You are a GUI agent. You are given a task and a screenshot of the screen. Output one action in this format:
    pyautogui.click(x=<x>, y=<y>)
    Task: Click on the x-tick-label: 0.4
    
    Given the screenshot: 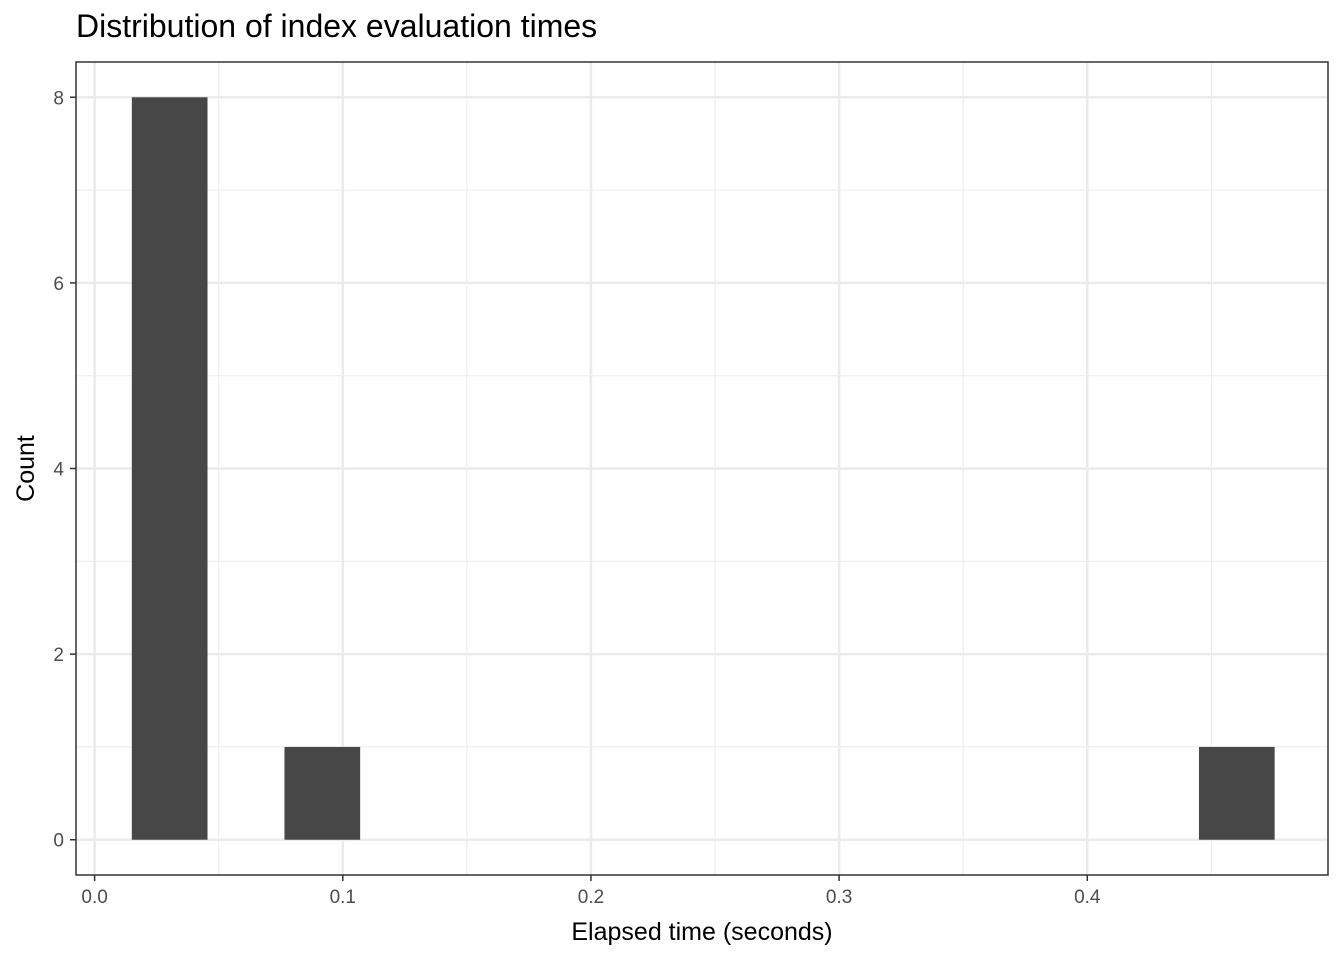 What is the action you would take?
    pyautogui.click(x=1087, y=897)
    